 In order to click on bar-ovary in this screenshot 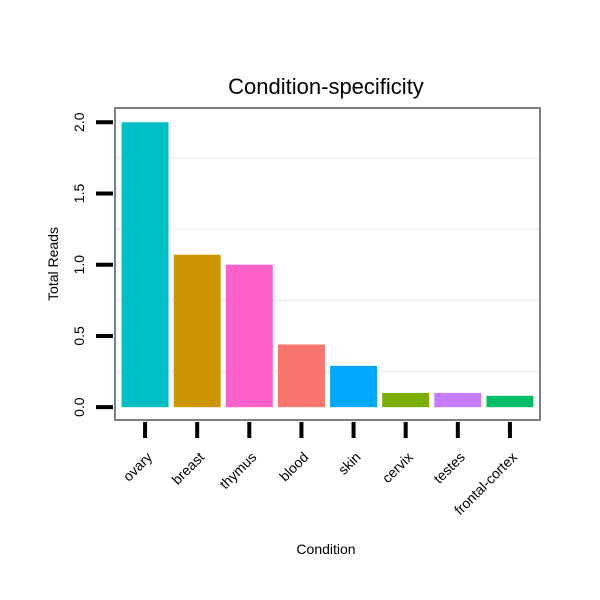, I will do `click(145, 265)`.